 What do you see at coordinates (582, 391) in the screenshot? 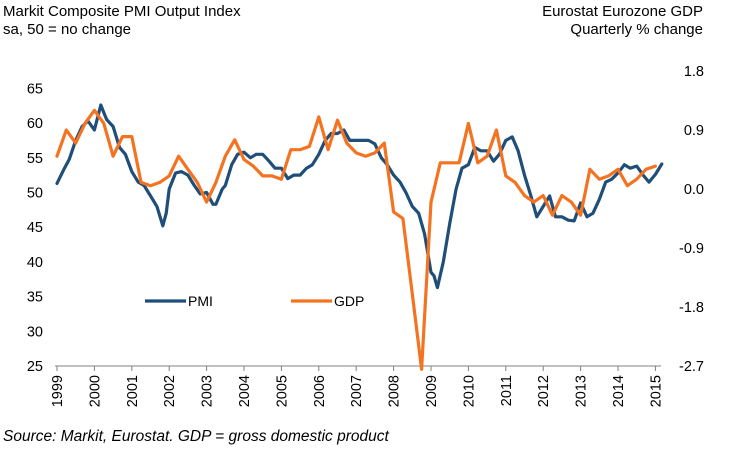
I see `x-tick-label: 2013` at bounding box center [582, 391].